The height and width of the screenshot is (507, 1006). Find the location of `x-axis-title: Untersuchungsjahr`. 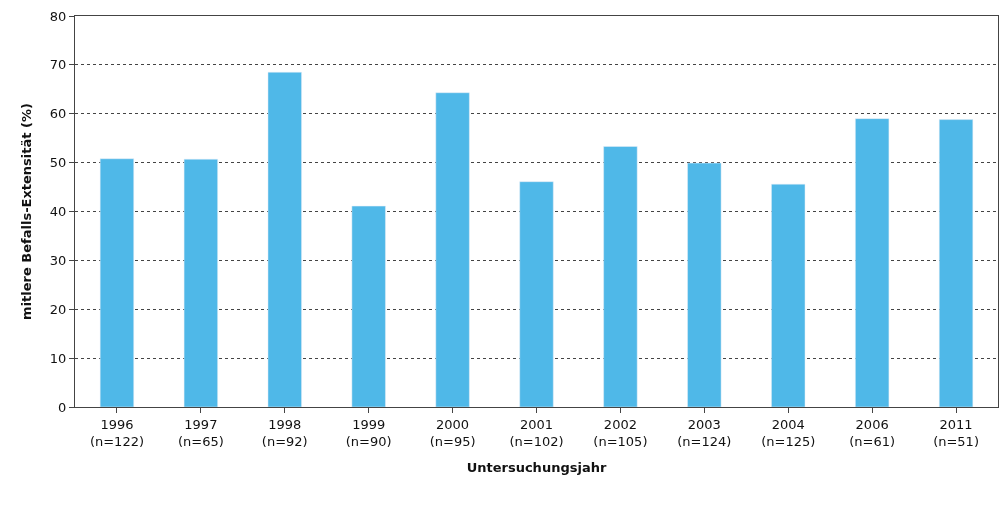

x-axis-title: Untersuchungsjahr is located at coordinates (536, 468).